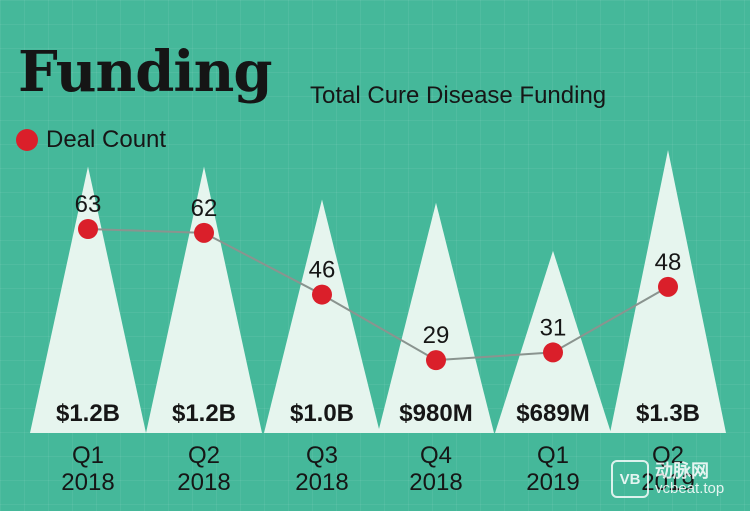 The image size is (750, 511). What do you see at coordinates (322, 270) in the screenshot?
I see `deal-count-label-3: 46` at bounding box center [322, 270].